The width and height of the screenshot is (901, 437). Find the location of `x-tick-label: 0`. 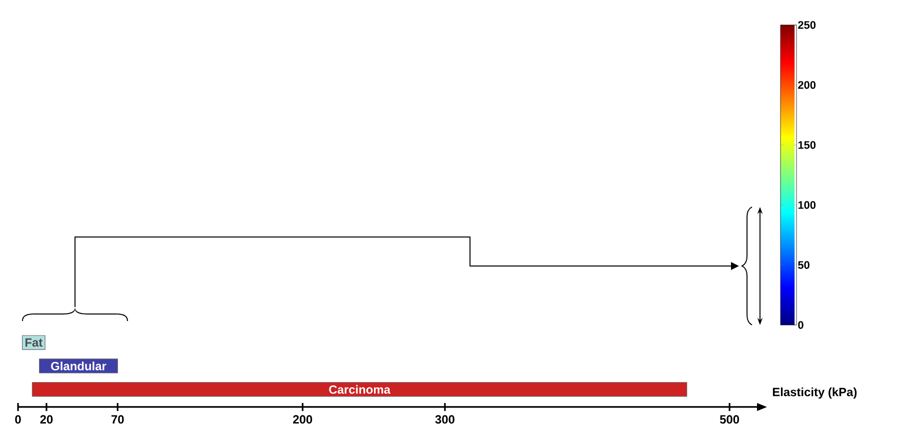

x-tick-label: 0 is located at coordinates (18, 419).